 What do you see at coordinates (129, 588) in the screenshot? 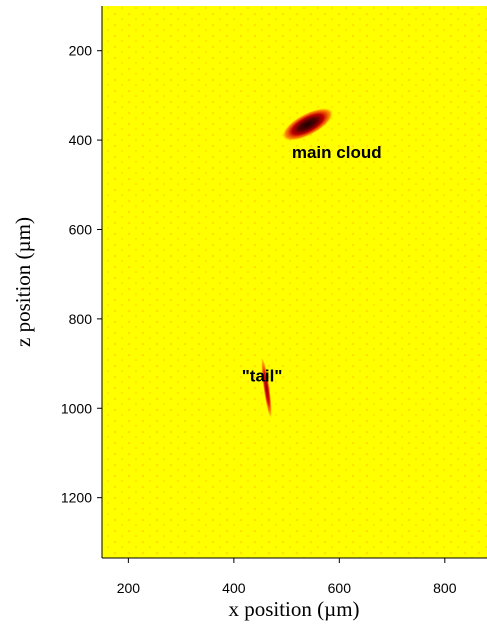
I see `x-tick-label: 200` at bounding box center [129, 588].